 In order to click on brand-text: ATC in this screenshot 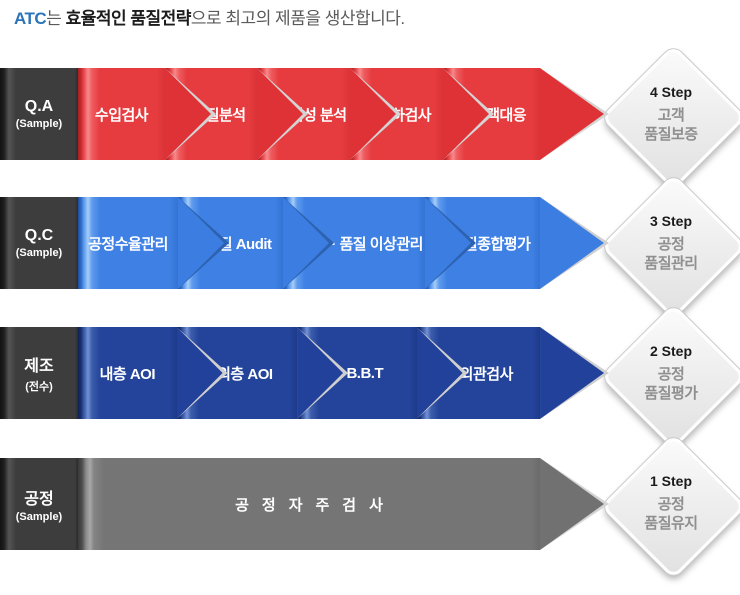, I will do `click(30, 18)`.